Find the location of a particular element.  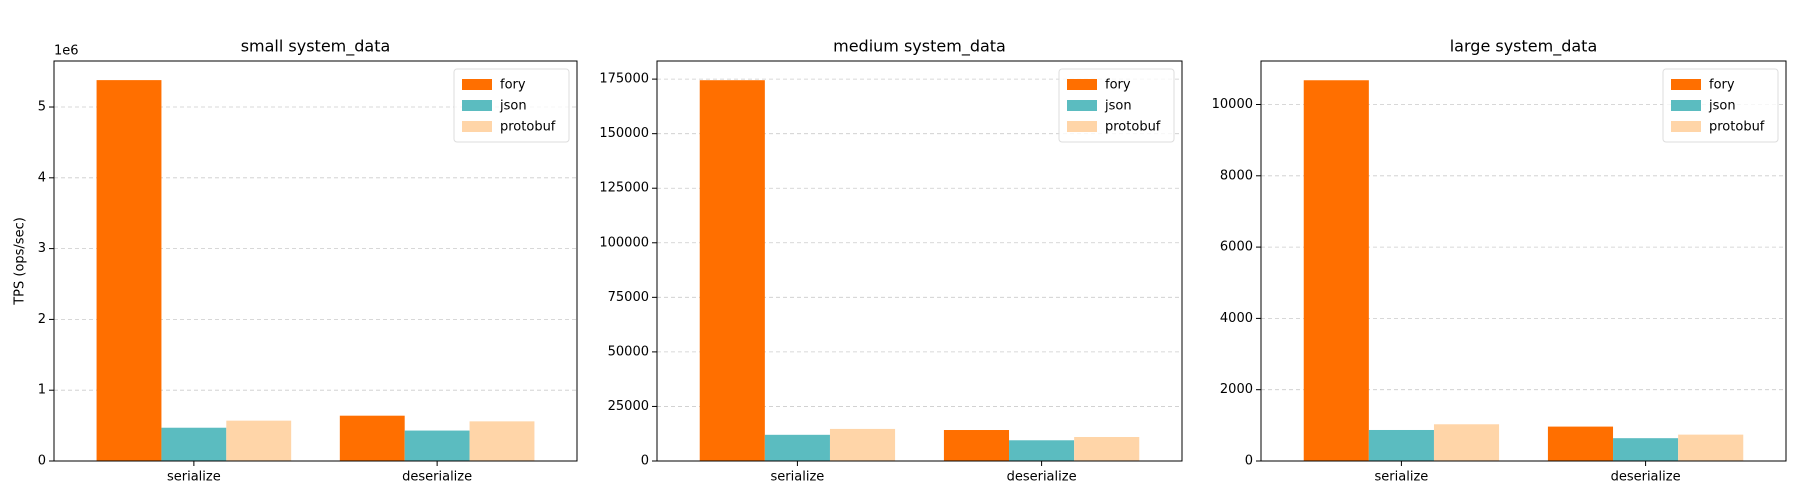

y-tick-label: 75000 is located at coordinates (628, 297).